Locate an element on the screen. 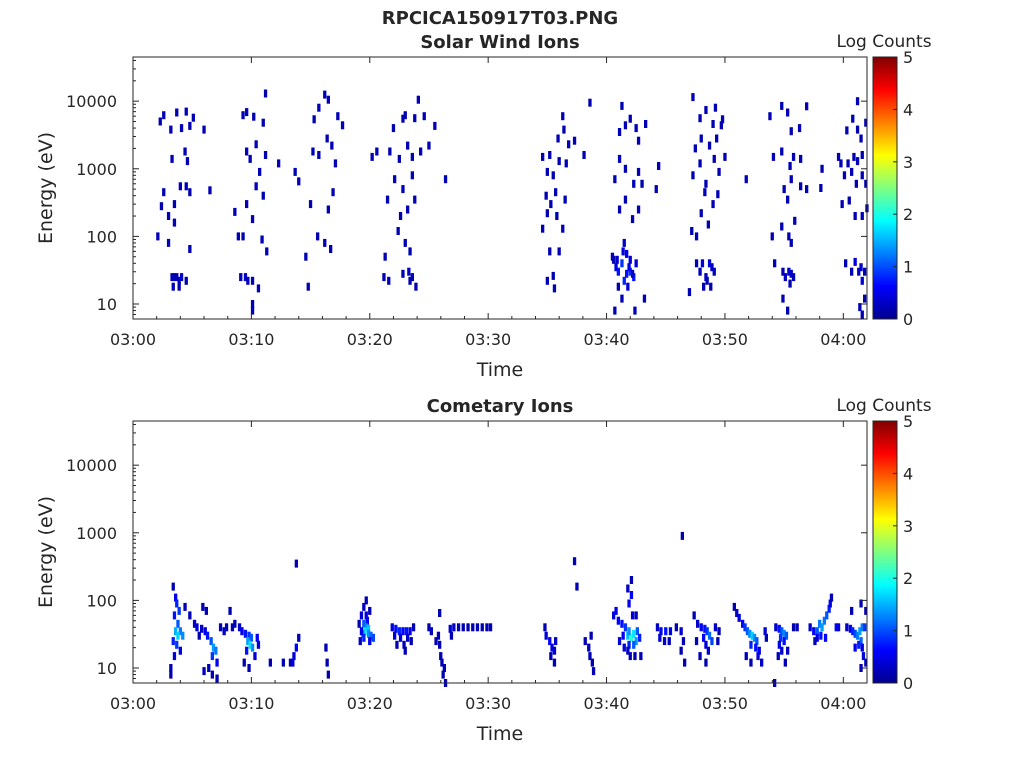  x-tick-label: 04:00 is located at coordinates (843, 339).